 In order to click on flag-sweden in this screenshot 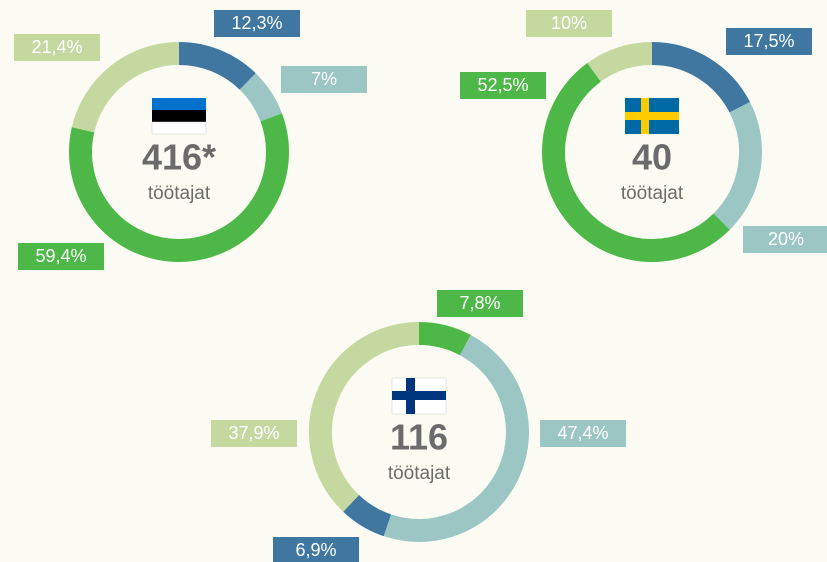, I will do `click(652, 116)`.